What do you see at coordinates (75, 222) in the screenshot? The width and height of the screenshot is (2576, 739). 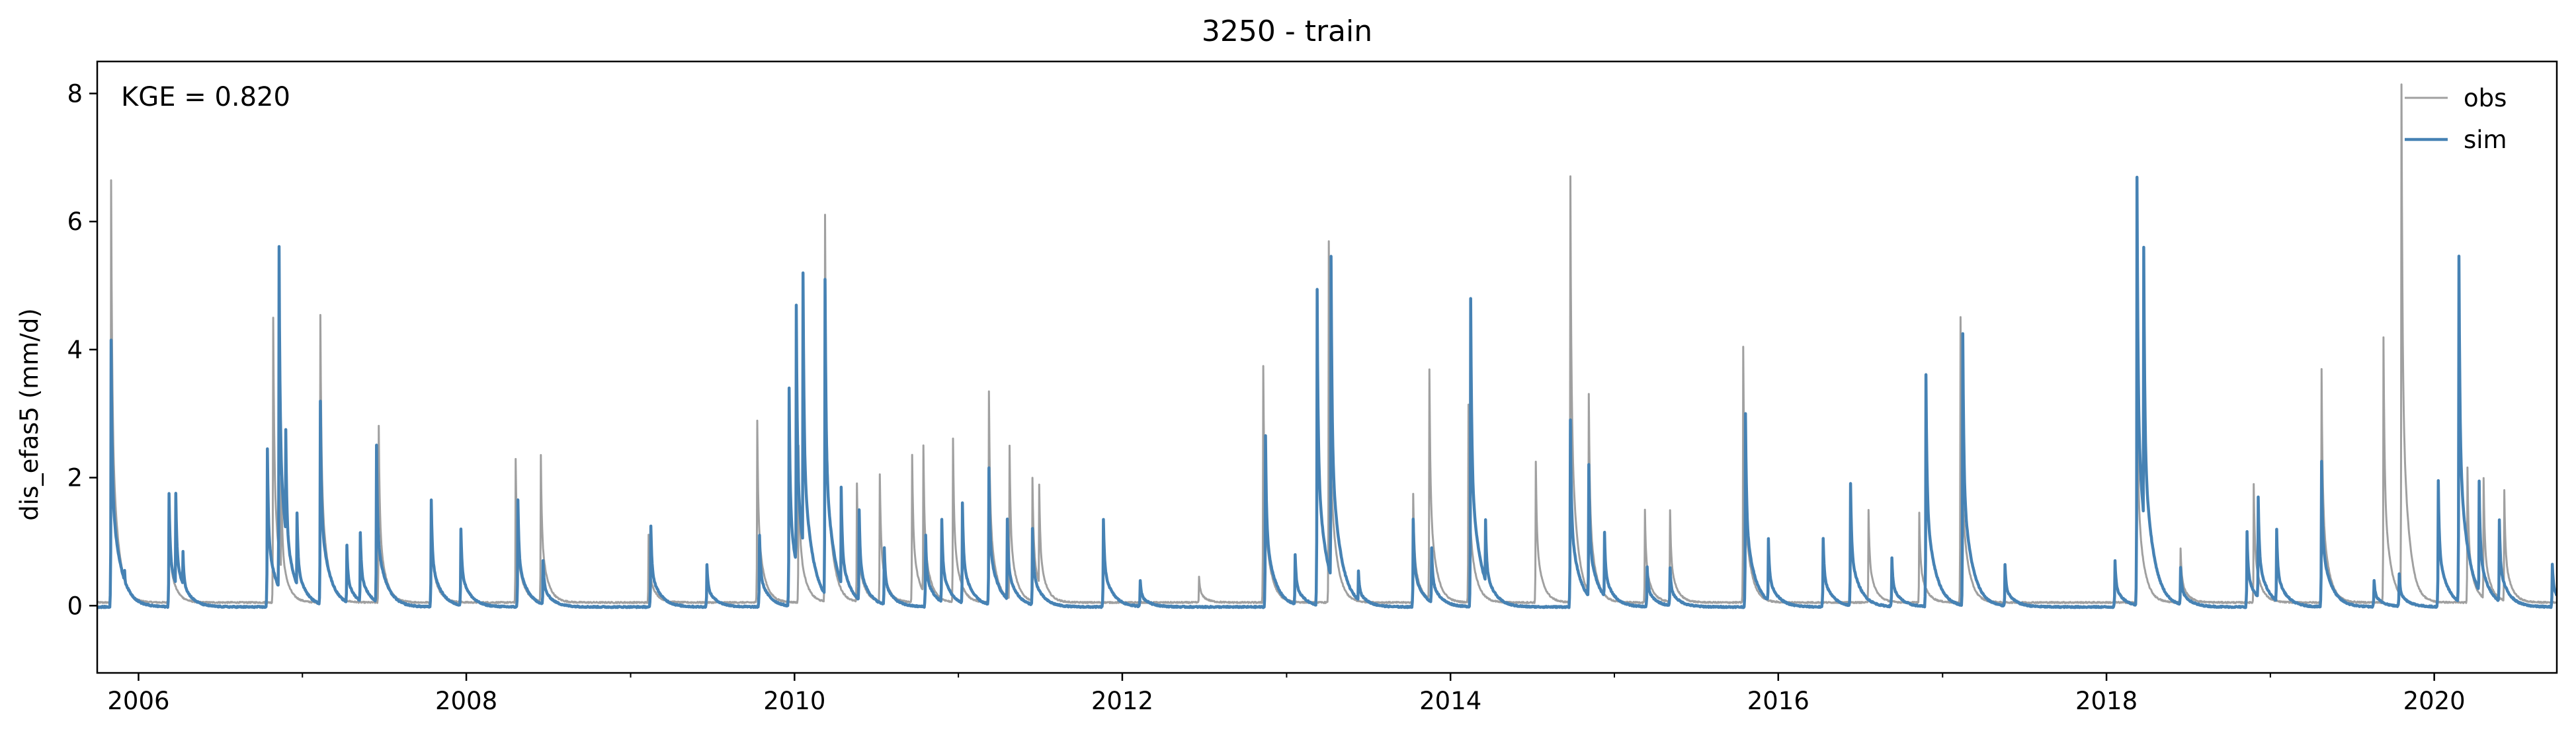 I see `y-tick-label: 6` at bounding box center [75, 222].